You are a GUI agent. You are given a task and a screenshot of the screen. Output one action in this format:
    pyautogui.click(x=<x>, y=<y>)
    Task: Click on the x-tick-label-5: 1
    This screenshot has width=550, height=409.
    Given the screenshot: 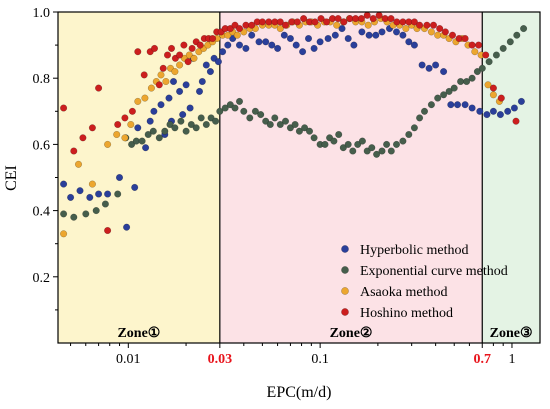 What is the action you would take?
    pyautogui.click(x=511, y=359)
    